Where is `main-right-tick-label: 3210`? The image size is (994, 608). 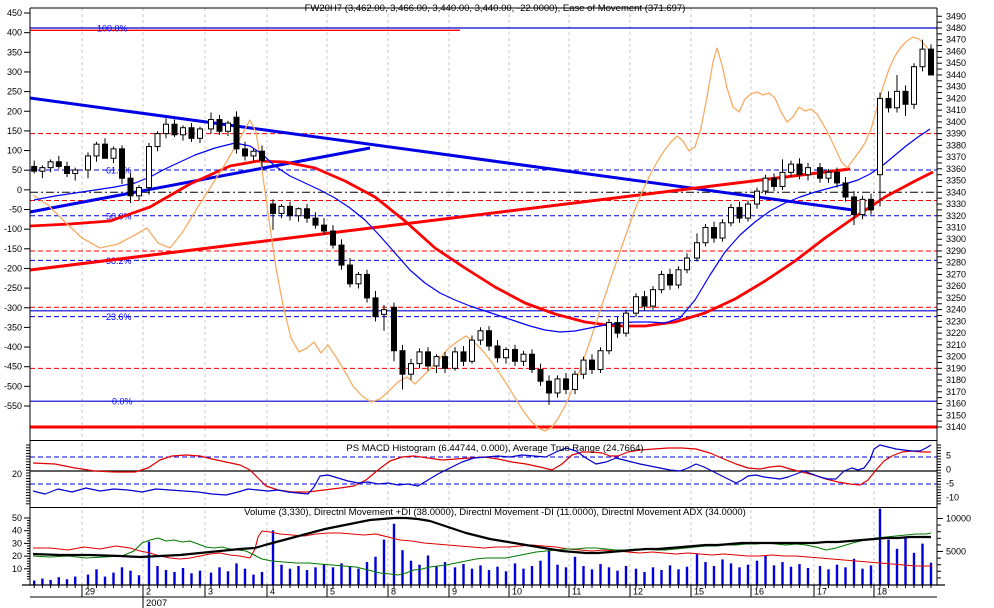
main-right-tick-label: 3210 is located at coordinates (956, 345).